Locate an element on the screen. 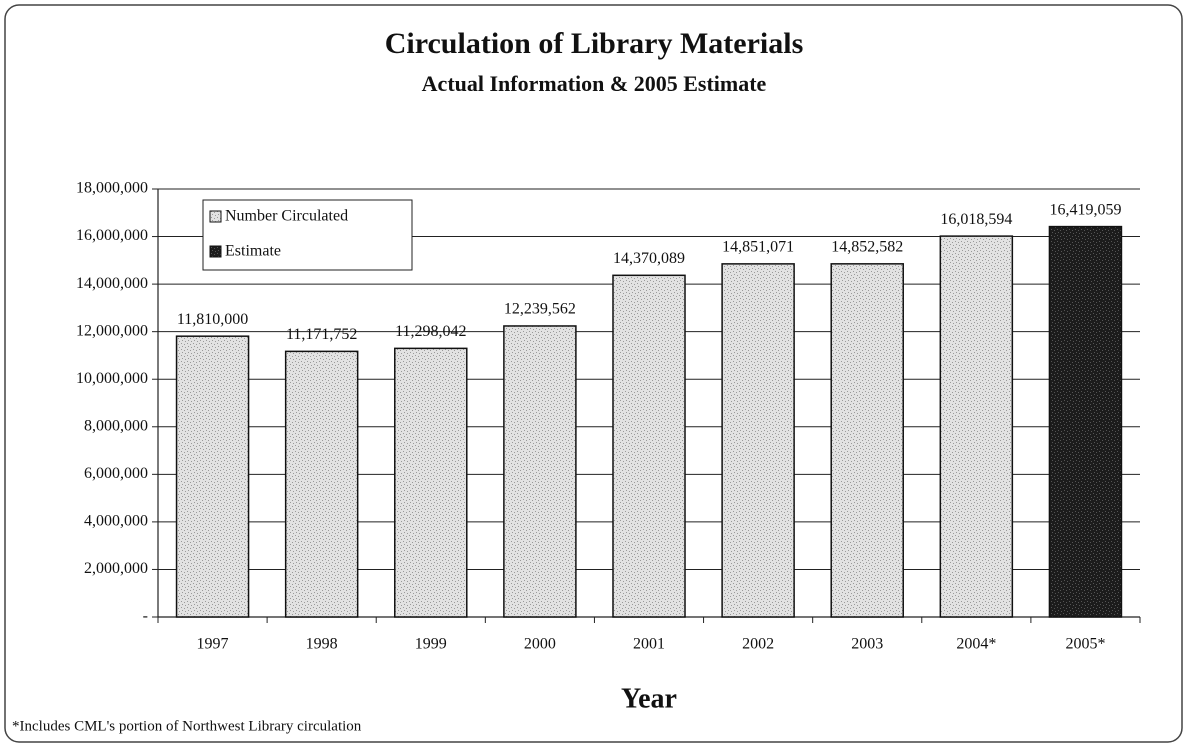  data-label: 14,852,582 is located at coordinates (867, 247).